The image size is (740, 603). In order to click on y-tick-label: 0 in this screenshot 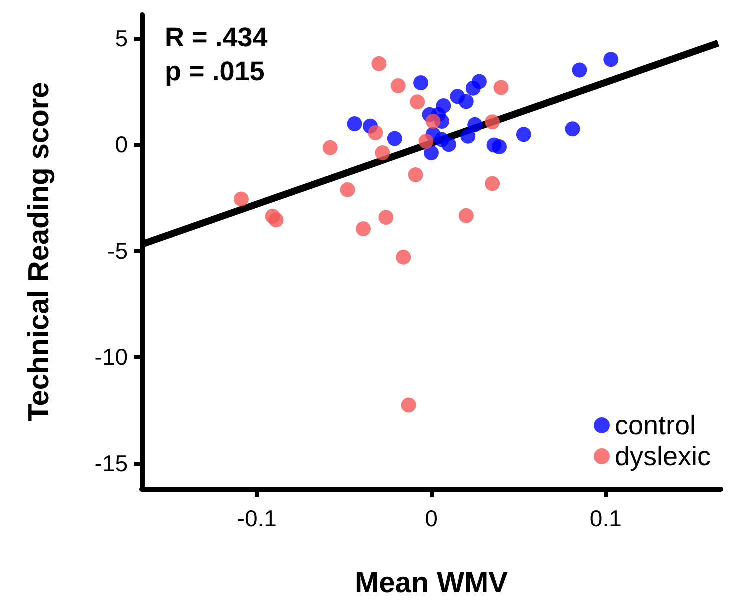, I will do `click(121, 145)`.